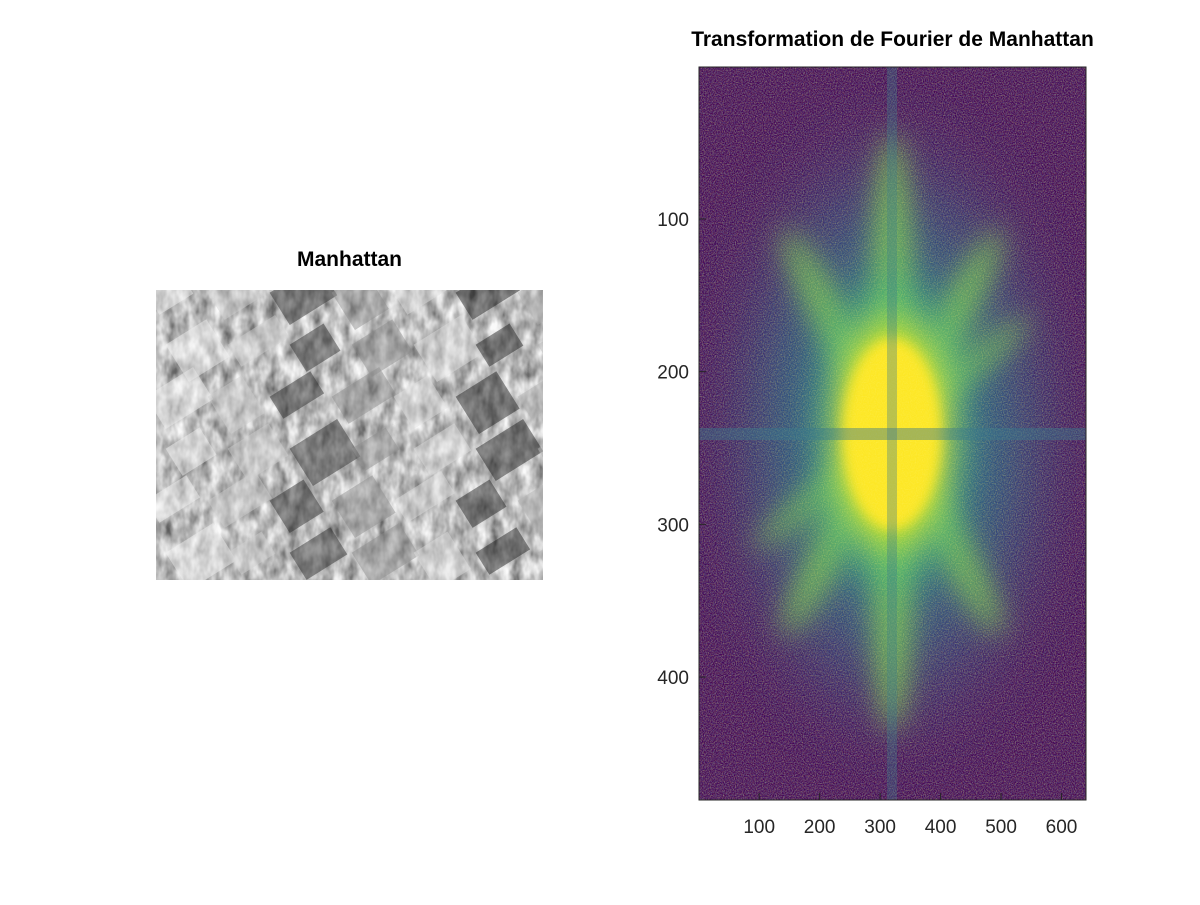 This screenshot has width=1200, height=905. What do you see at coordinates (880, 827) in the screenshot?
I see `x-tick-label: 300` at bounding box center [880, 827].